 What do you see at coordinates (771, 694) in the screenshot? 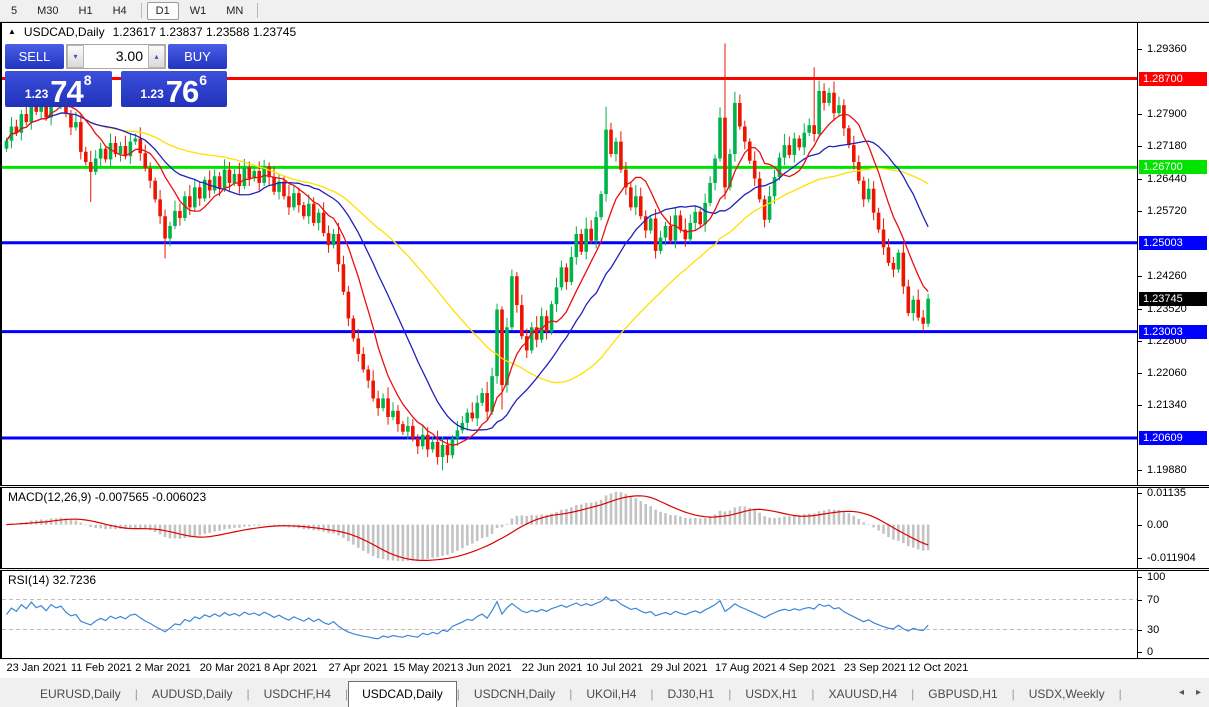
I see `tab-usdx-h1: USDX,H1` at bounding box center [771, 694].